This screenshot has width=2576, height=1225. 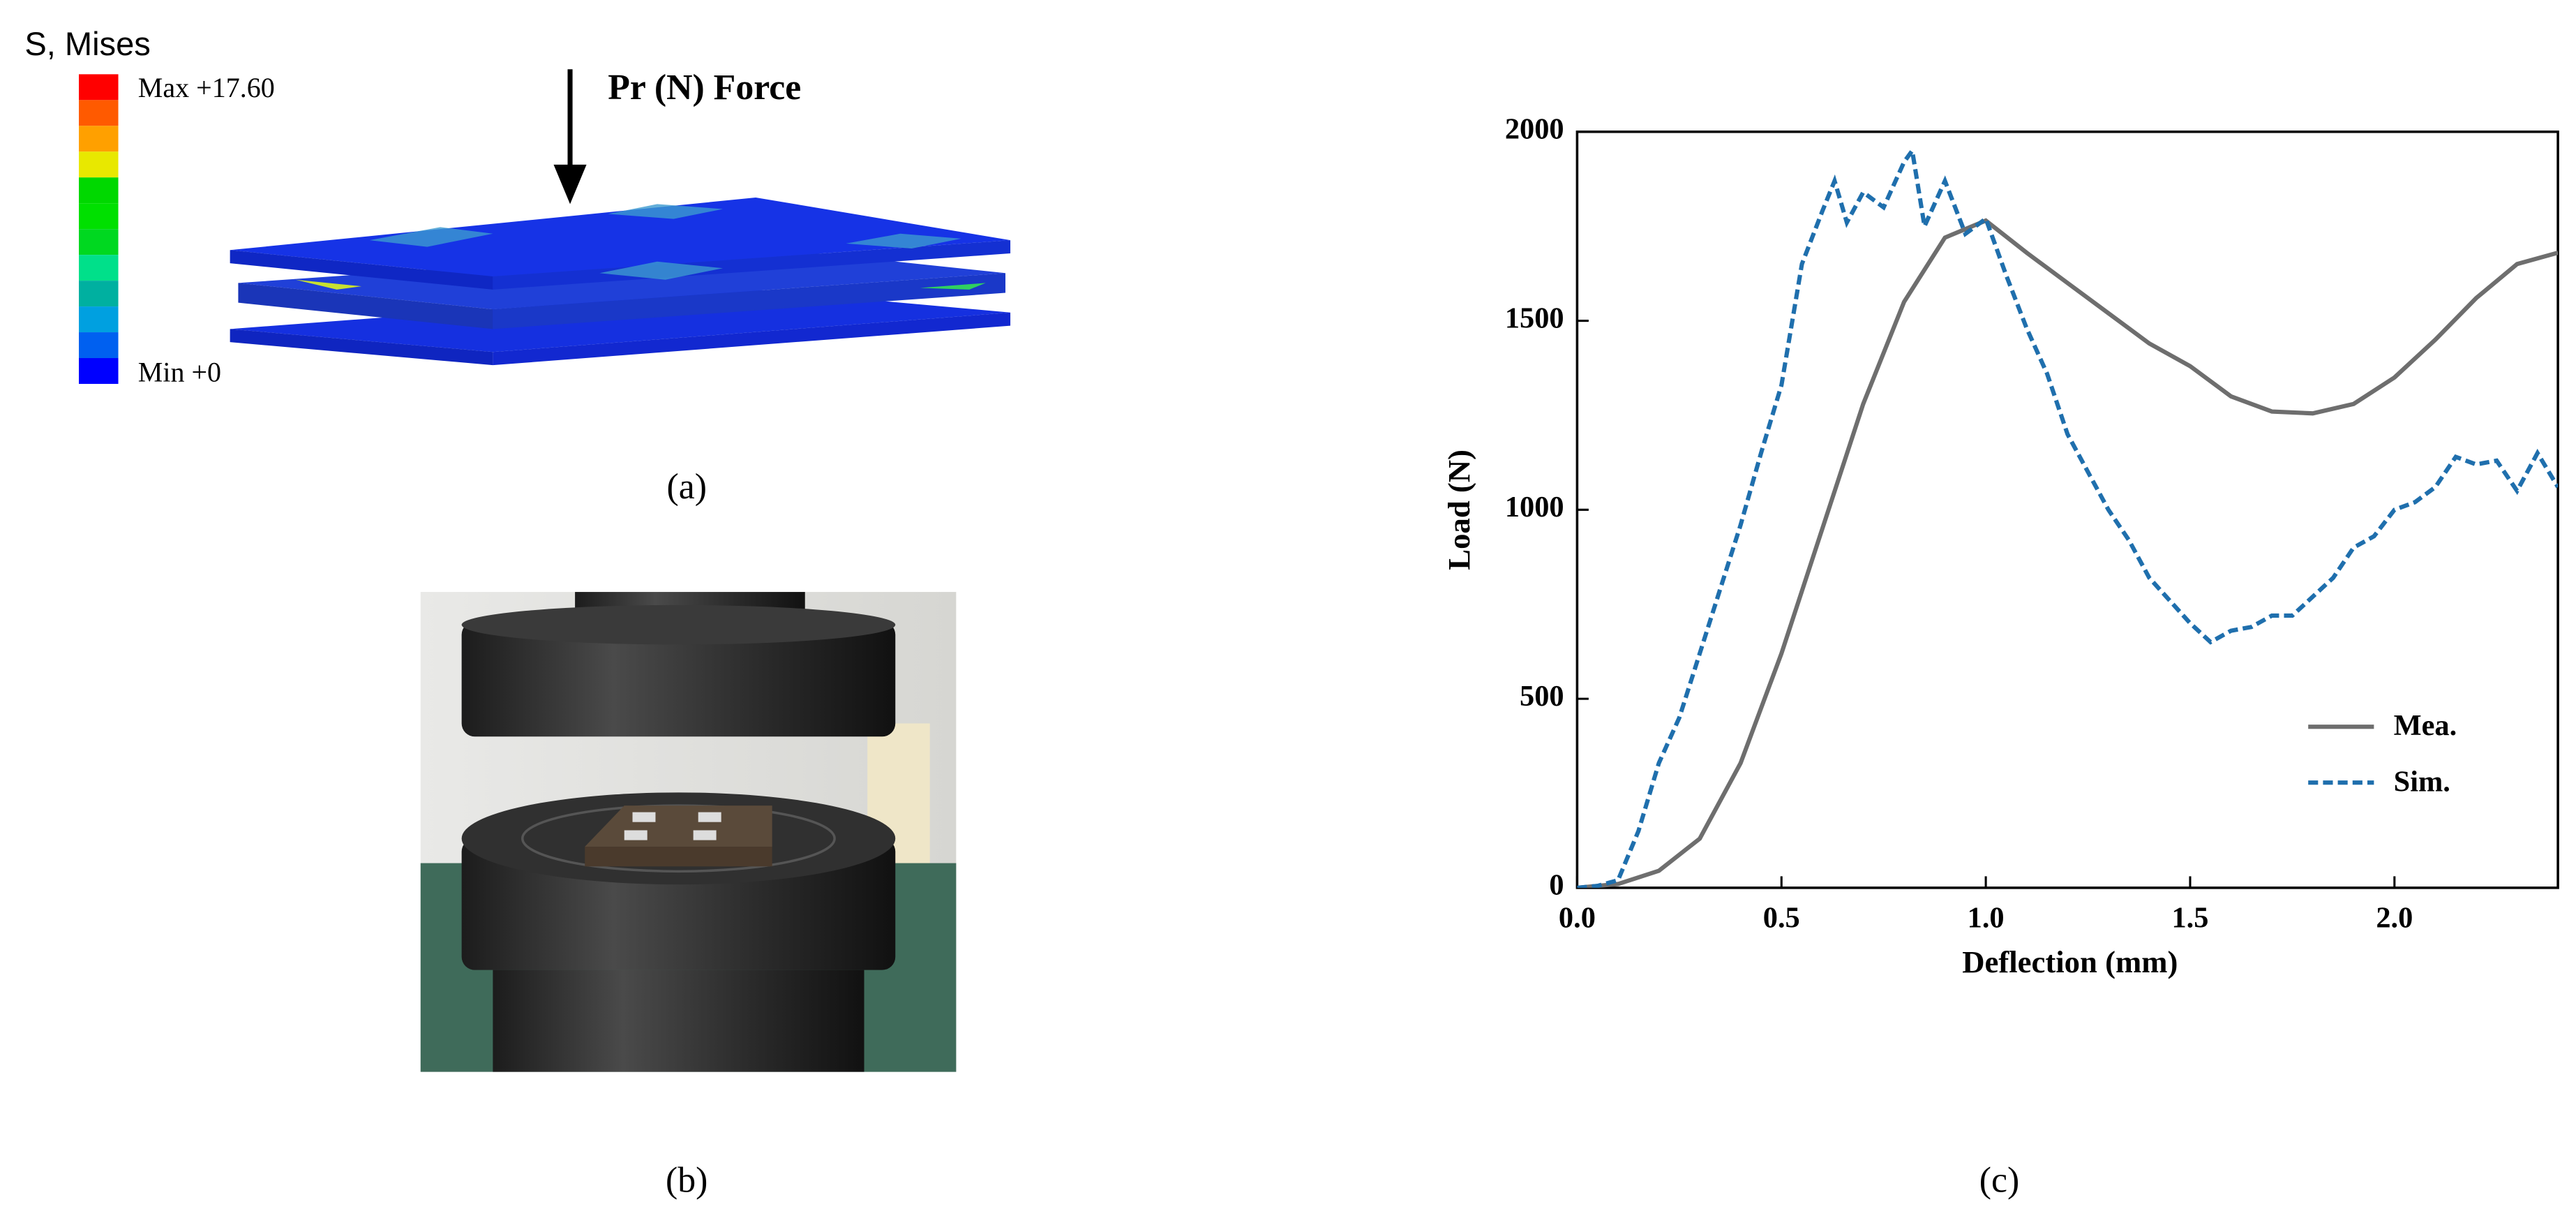 I want to click on y-tick-label: 0, so click(x=1556, y=886).